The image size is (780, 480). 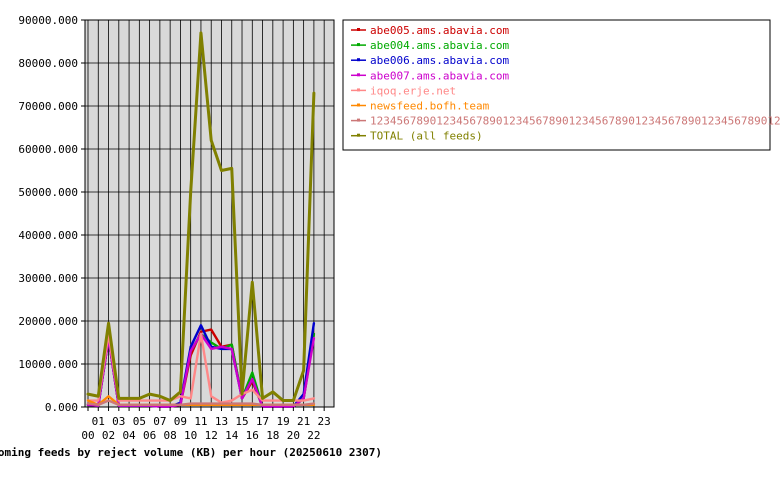 I want to click on x-tick-label: 02, so click(x=108, y=435).